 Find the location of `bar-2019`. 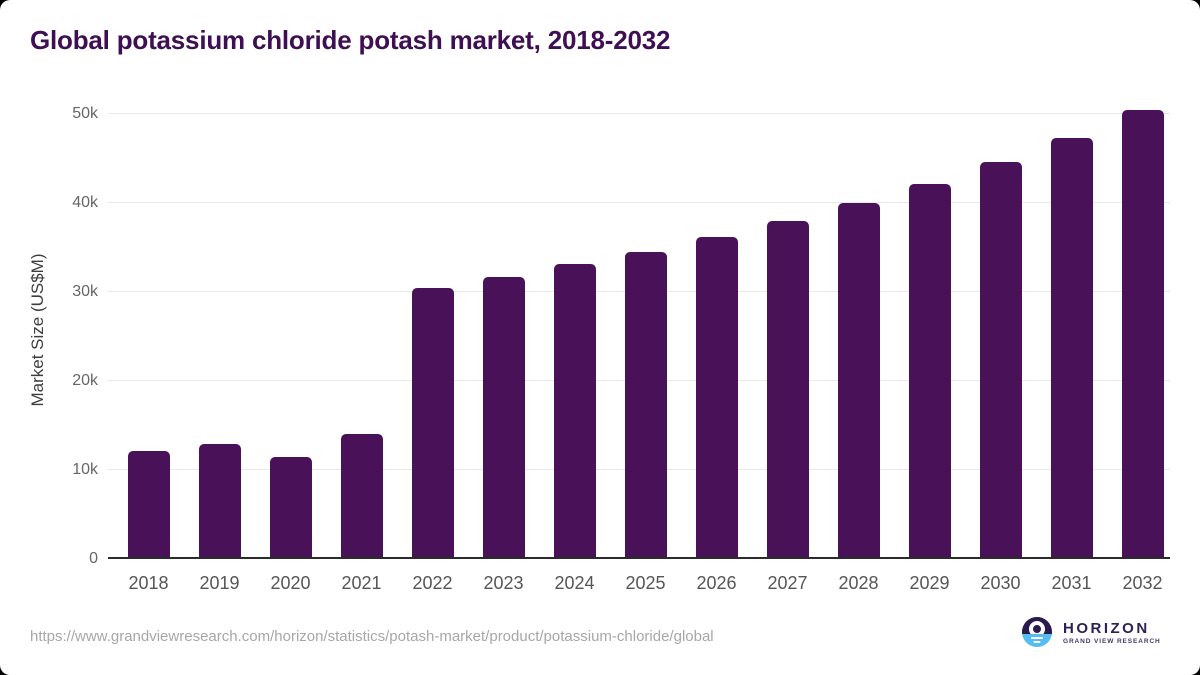

bar-2019 is located at coordinates (219, 501).